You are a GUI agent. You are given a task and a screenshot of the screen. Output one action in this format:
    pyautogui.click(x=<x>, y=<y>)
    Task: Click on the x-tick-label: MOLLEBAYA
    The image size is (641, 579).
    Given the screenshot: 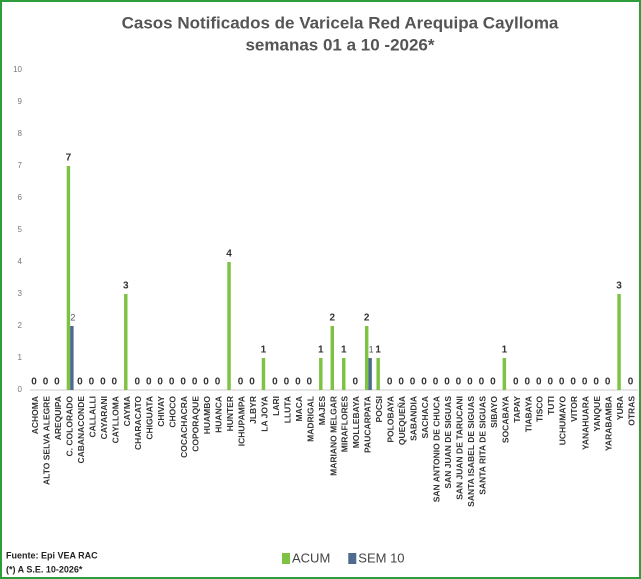 What is the action you would take?
    pyautogui.click(x=356, y=422)
    